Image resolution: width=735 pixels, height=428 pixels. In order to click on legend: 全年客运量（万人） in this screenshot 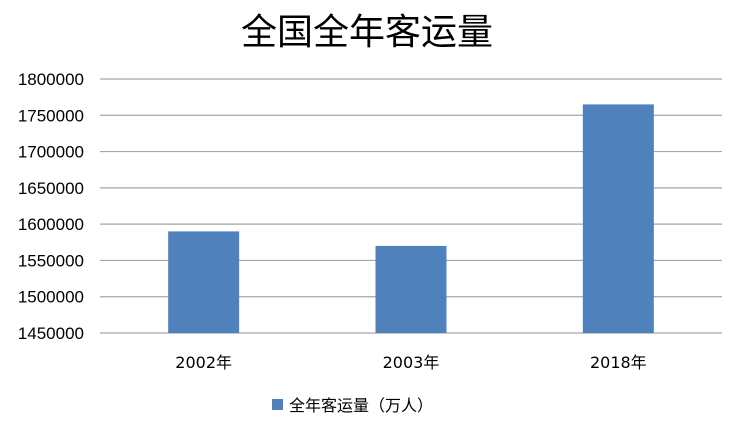, I will do `click(352, 405)`.